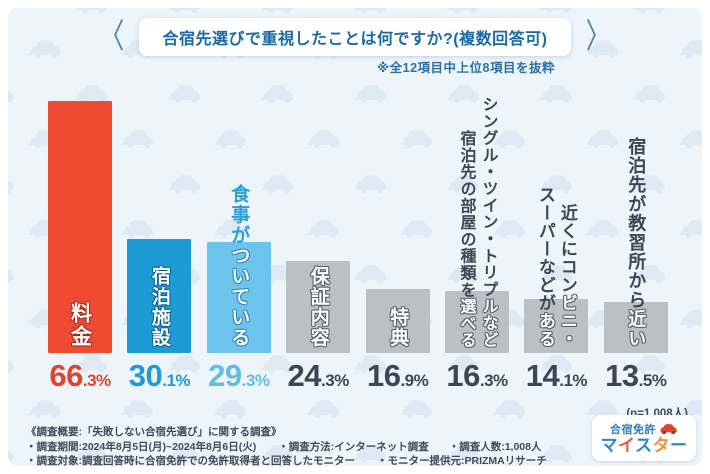 The height and width of the screenshot is (474, 710). What do you see at coordinates (383, 375) in the screenshot?
I see `percent-integer: 16` at bounding box center [383, 375].